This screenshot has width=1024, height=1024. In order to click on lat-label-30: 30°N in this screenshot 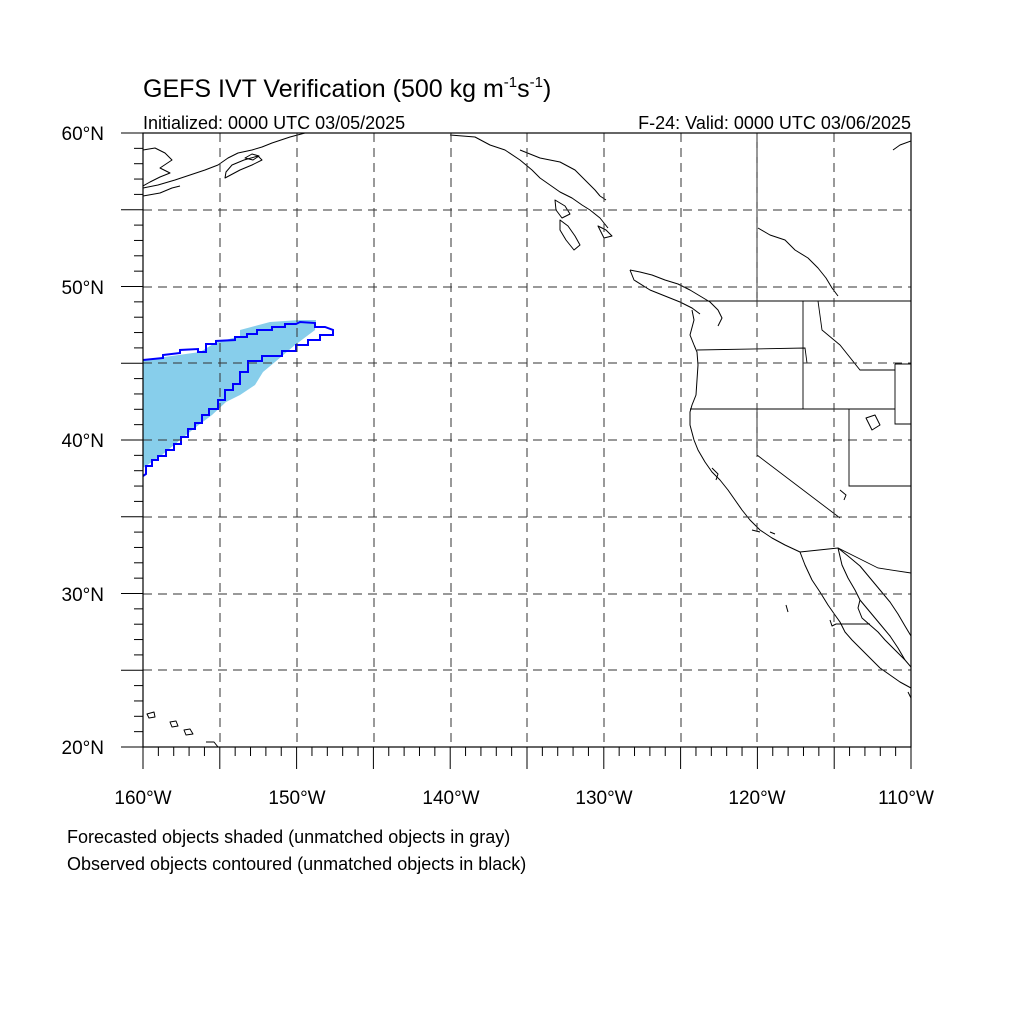, I will do `click(83, 595)`.